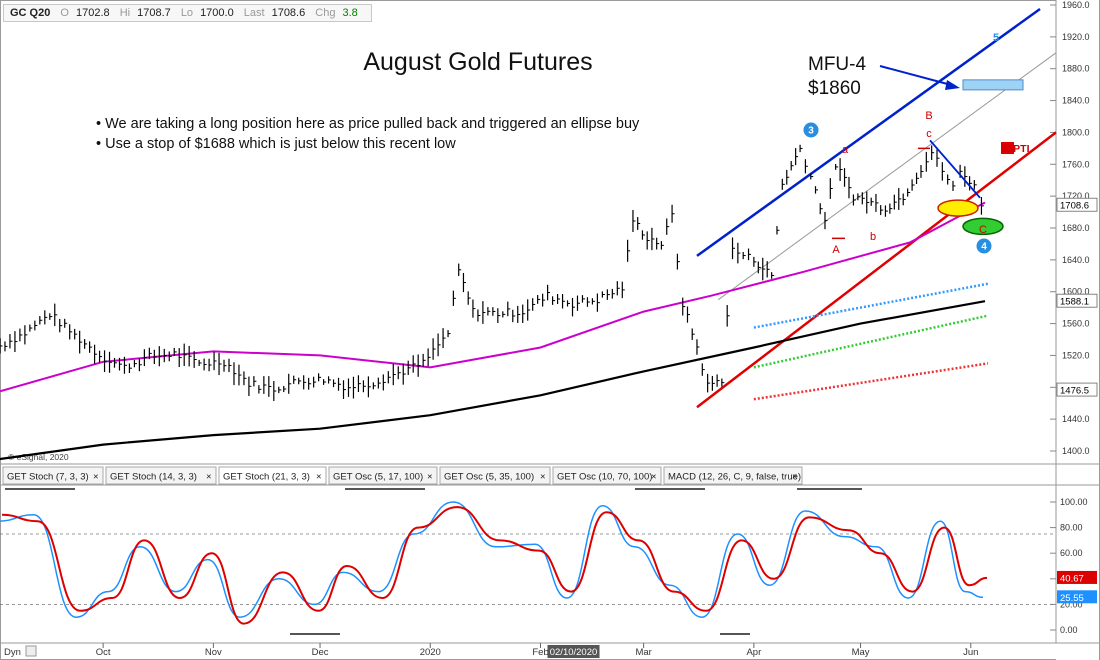 The width and height of the screenshot is (1100, 660). I want to click on x-tick-label: Nov, so click(213, 652).